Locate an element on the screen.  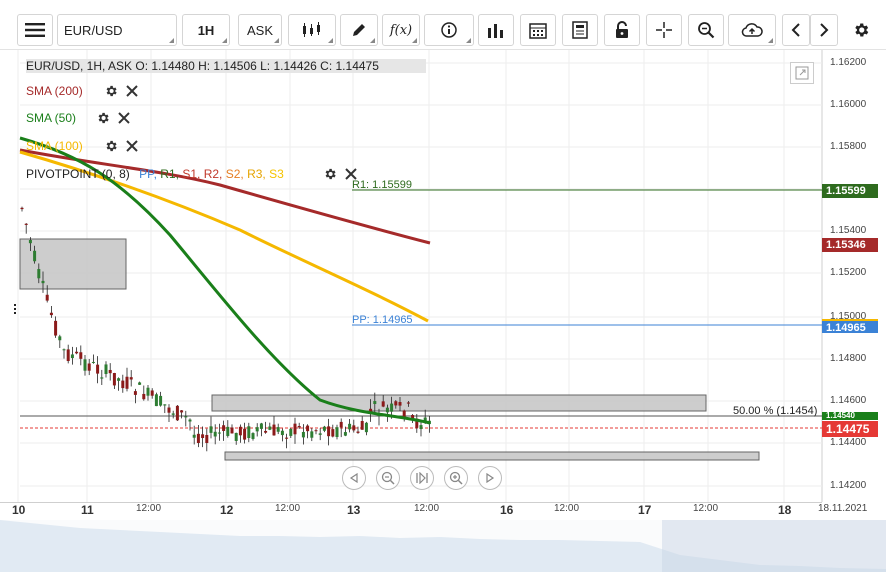
navigator-window is located at coordinates (774, 546).